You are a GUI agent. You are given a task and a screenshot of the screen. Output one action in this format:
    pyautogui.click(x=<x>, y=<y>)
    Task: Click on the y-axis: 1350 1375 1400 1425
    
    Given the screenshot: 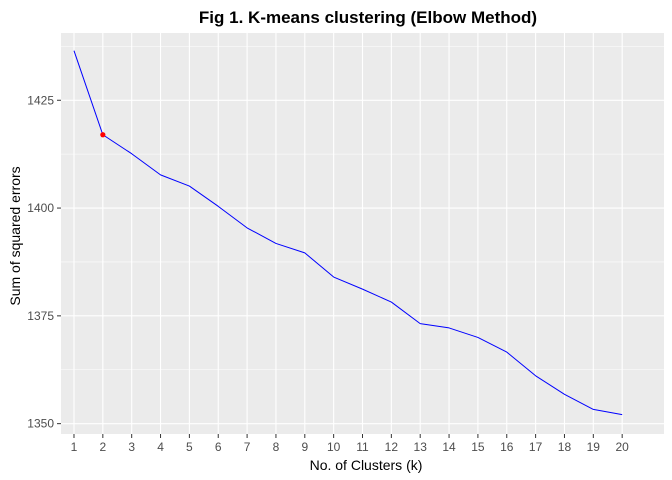 What is the action you would take?
    pyautogui.click(x=44, y=262)
    